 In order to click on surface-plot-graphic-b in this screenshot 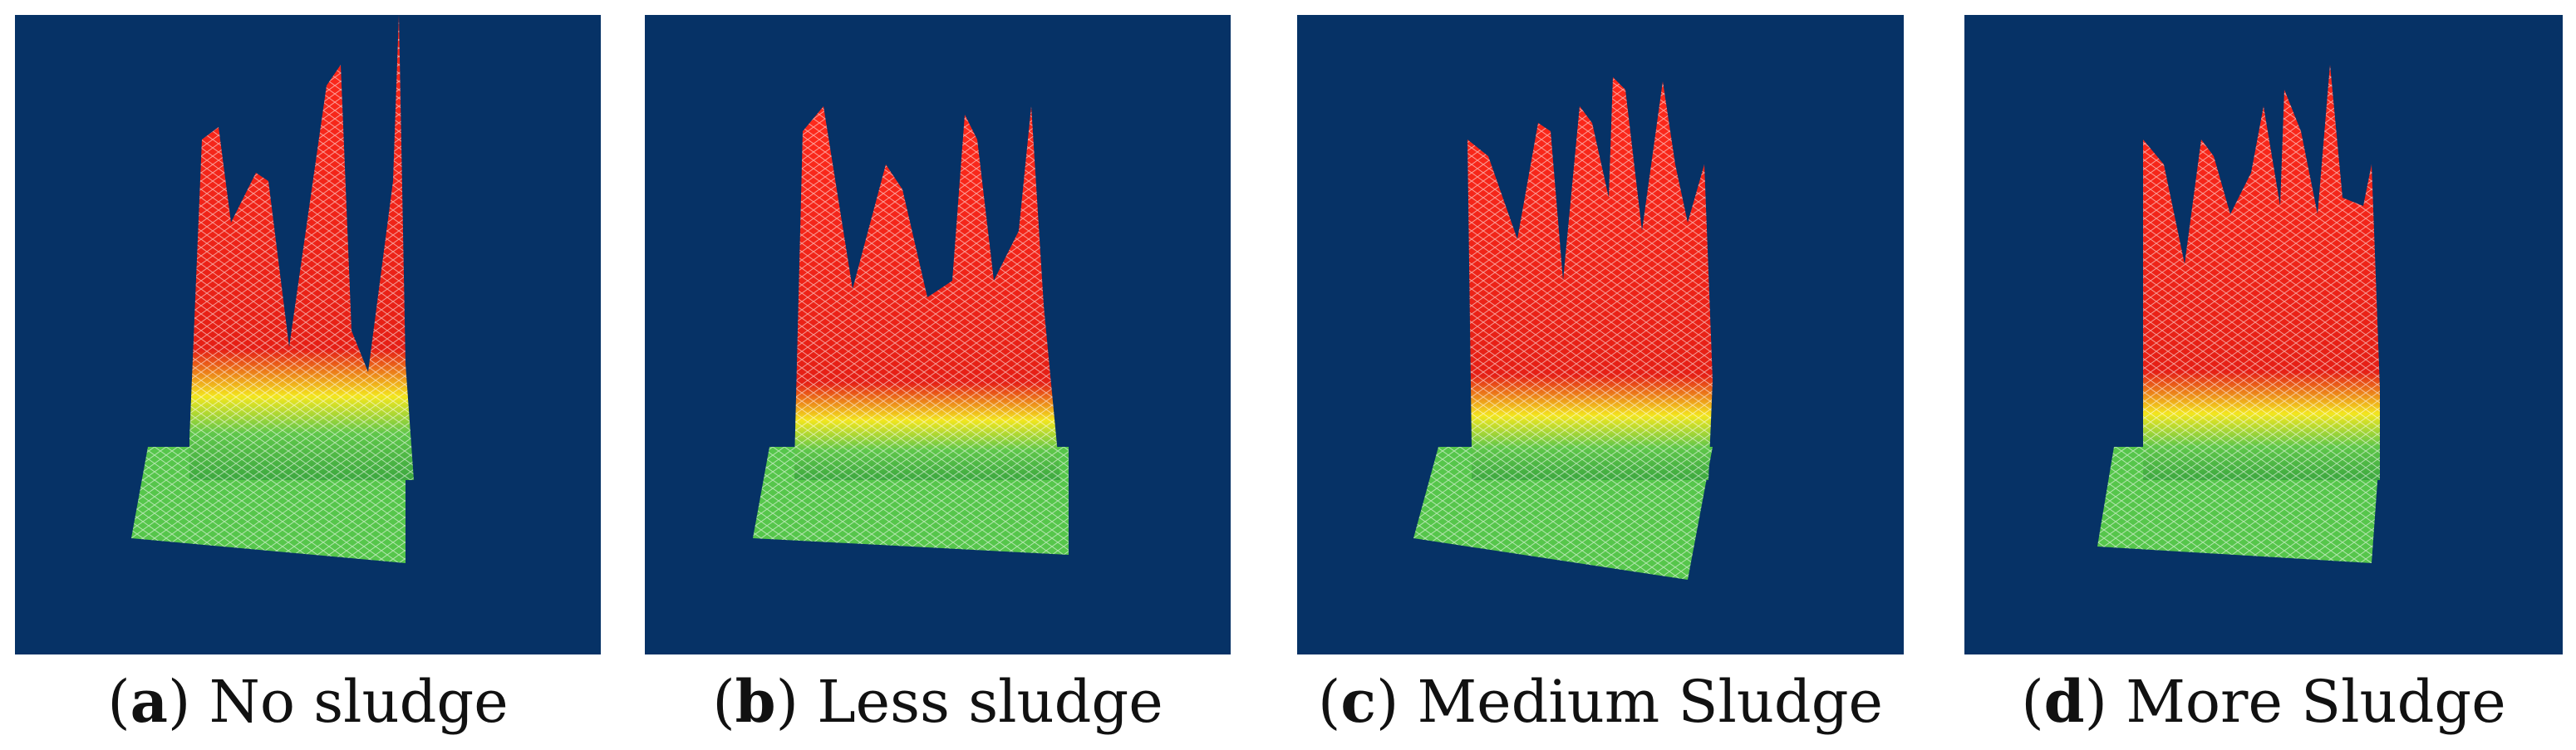, I will do `click(911, 330)`.